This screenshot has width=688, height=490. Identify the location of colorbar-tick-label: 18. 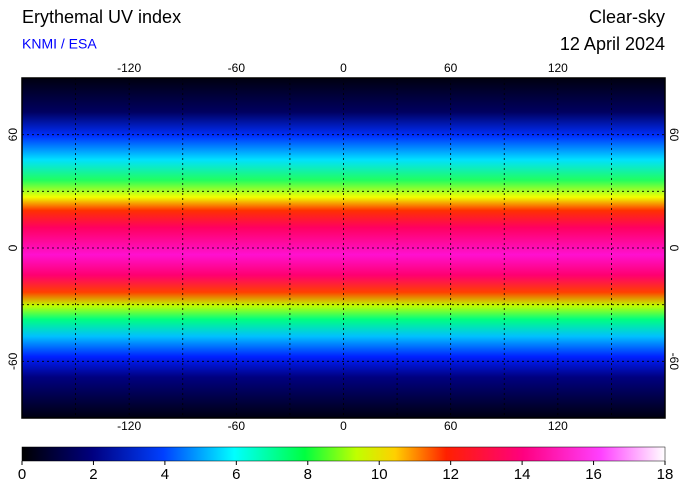
(665, 474).